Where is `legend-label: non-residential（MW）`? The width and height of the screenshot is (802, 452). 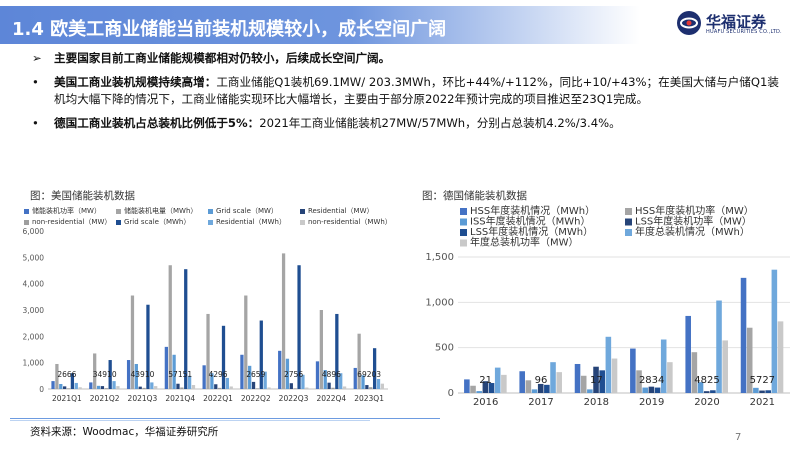
legend-label: non-residential（MW） is located at coordinates (71, 222).